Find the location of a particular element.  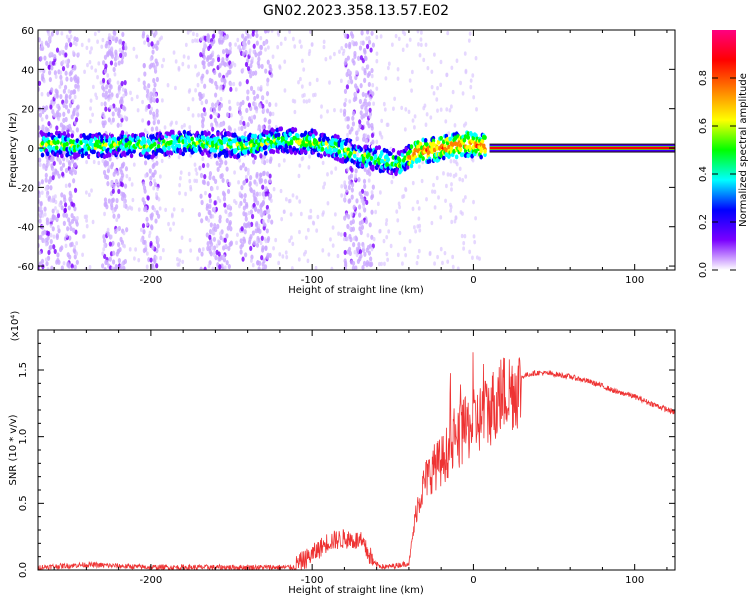

spectrogram-x-tick-label: 100 is located at coordinates (634, 280).